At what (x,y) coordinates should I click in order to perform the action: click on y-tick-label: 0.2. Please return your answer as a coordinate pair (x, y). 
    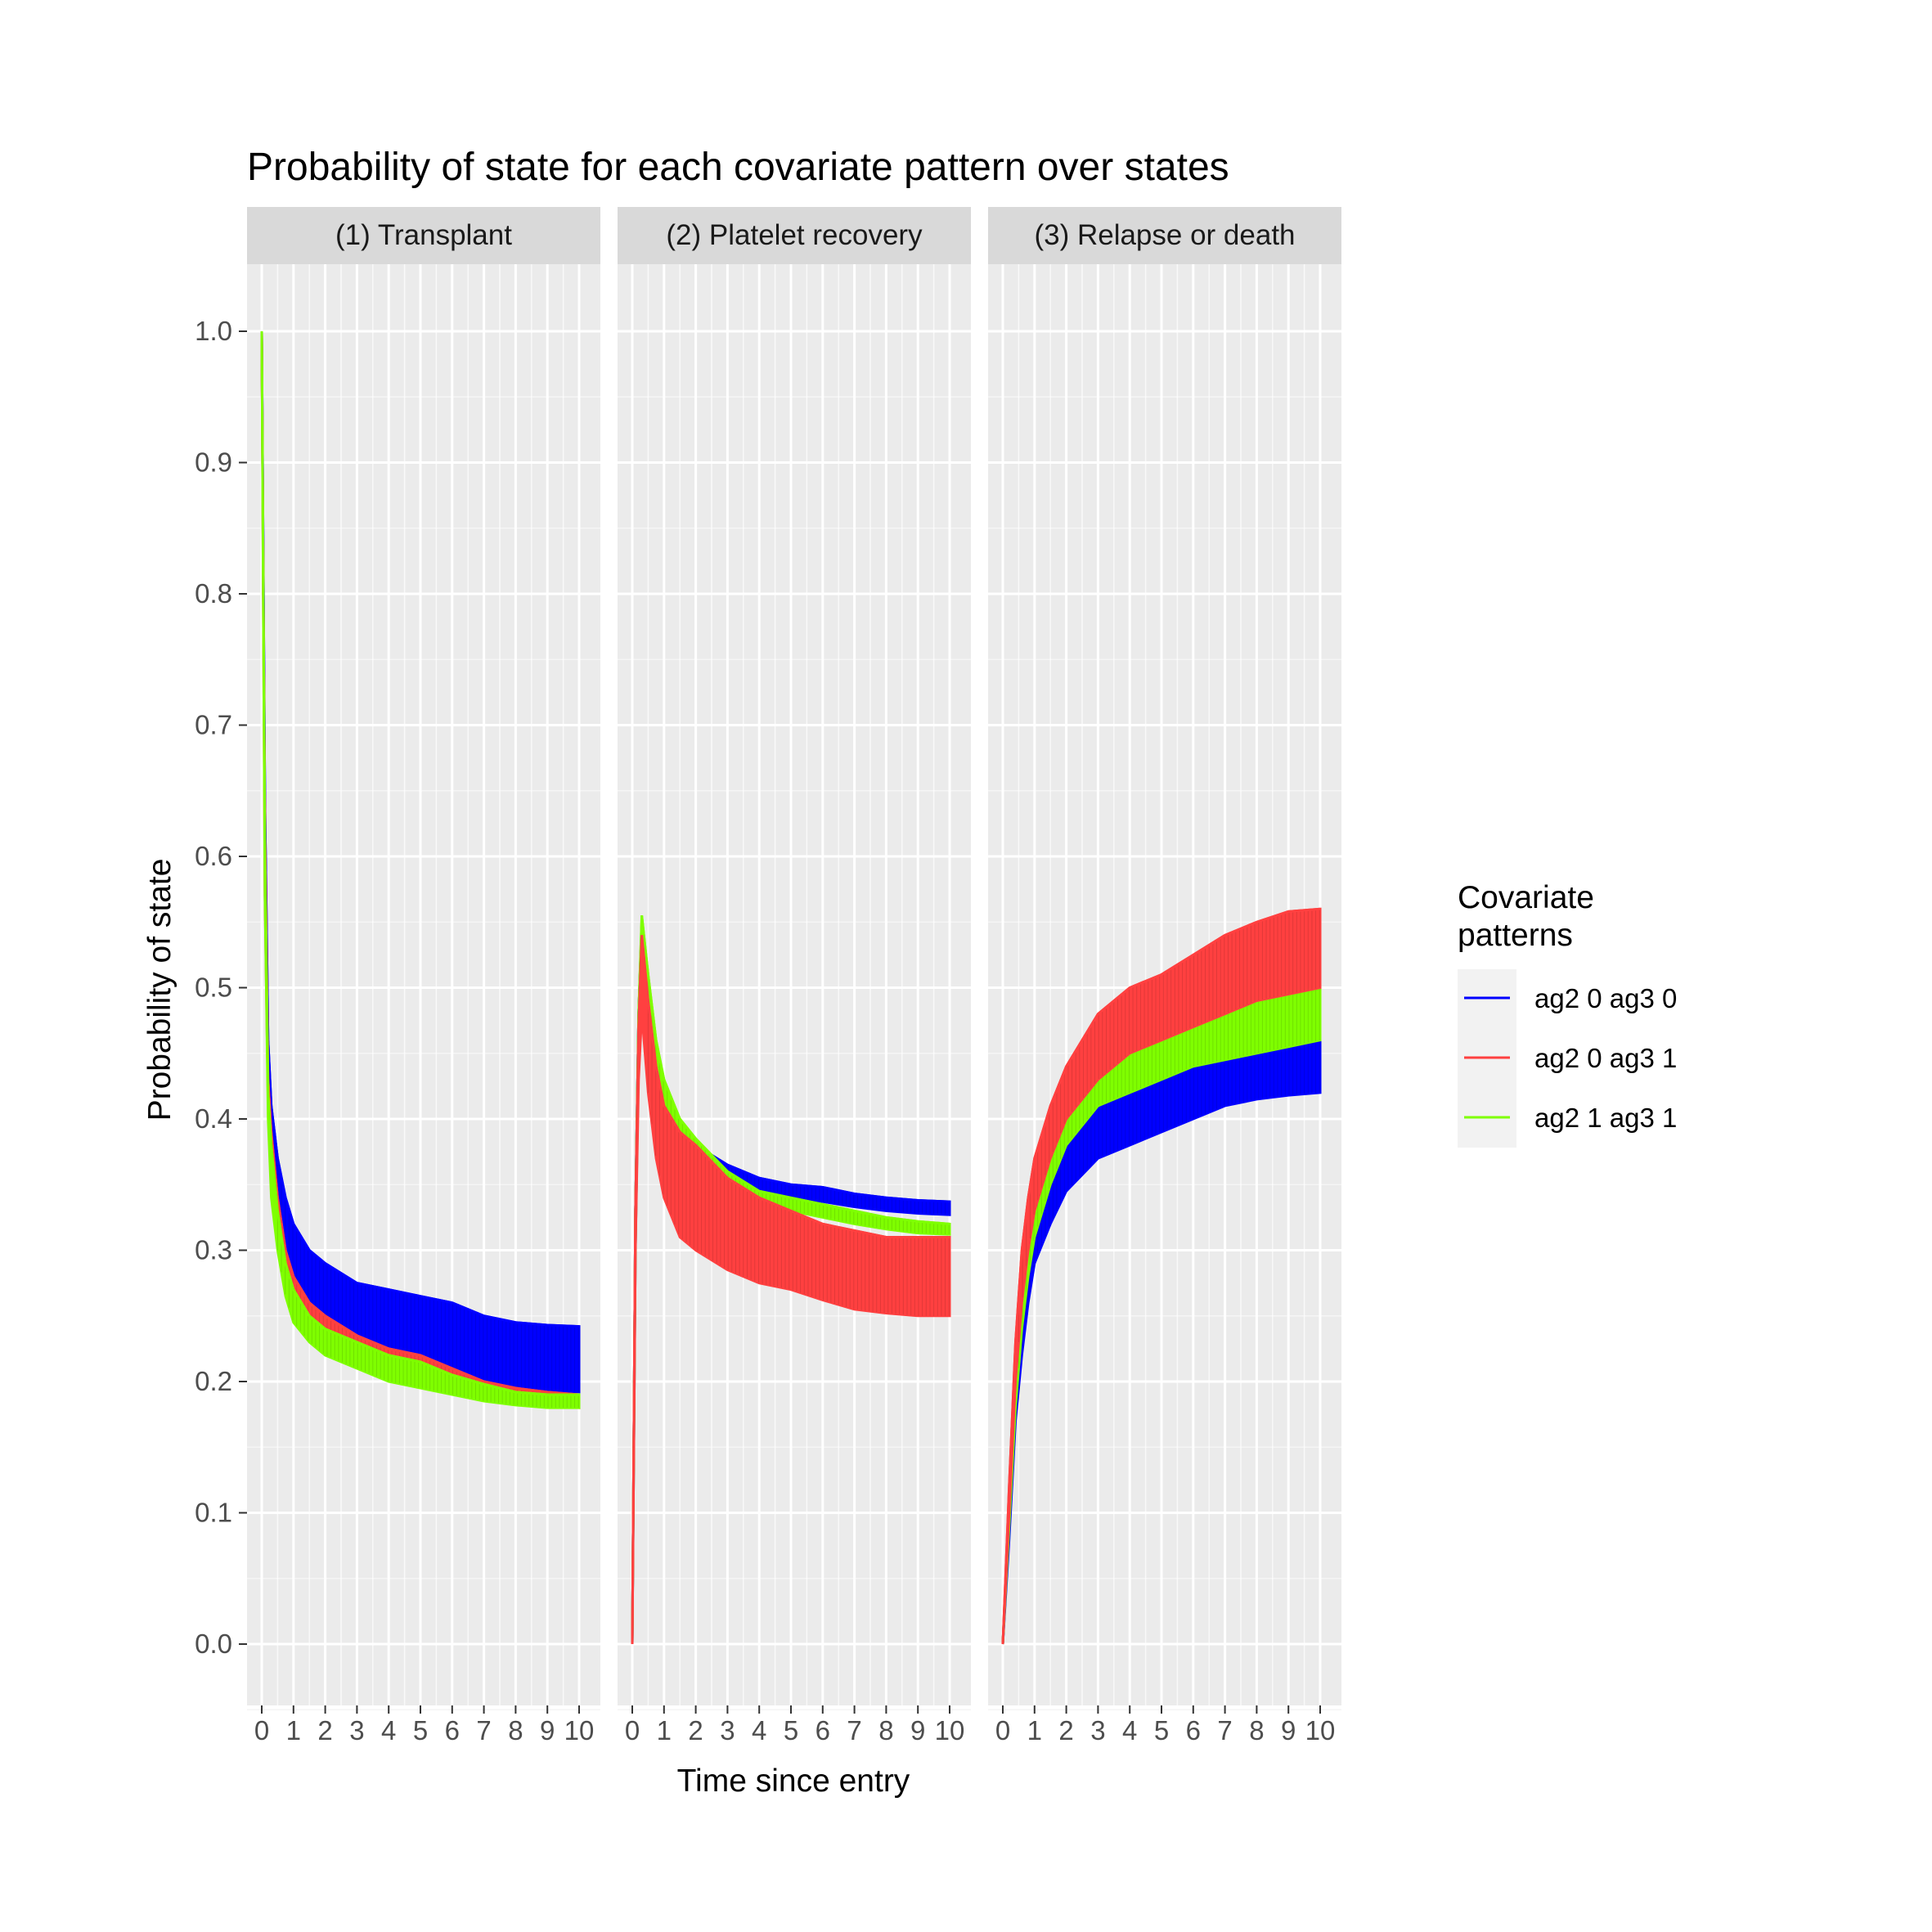
    Looking at the image, I should click on (214, 1381).